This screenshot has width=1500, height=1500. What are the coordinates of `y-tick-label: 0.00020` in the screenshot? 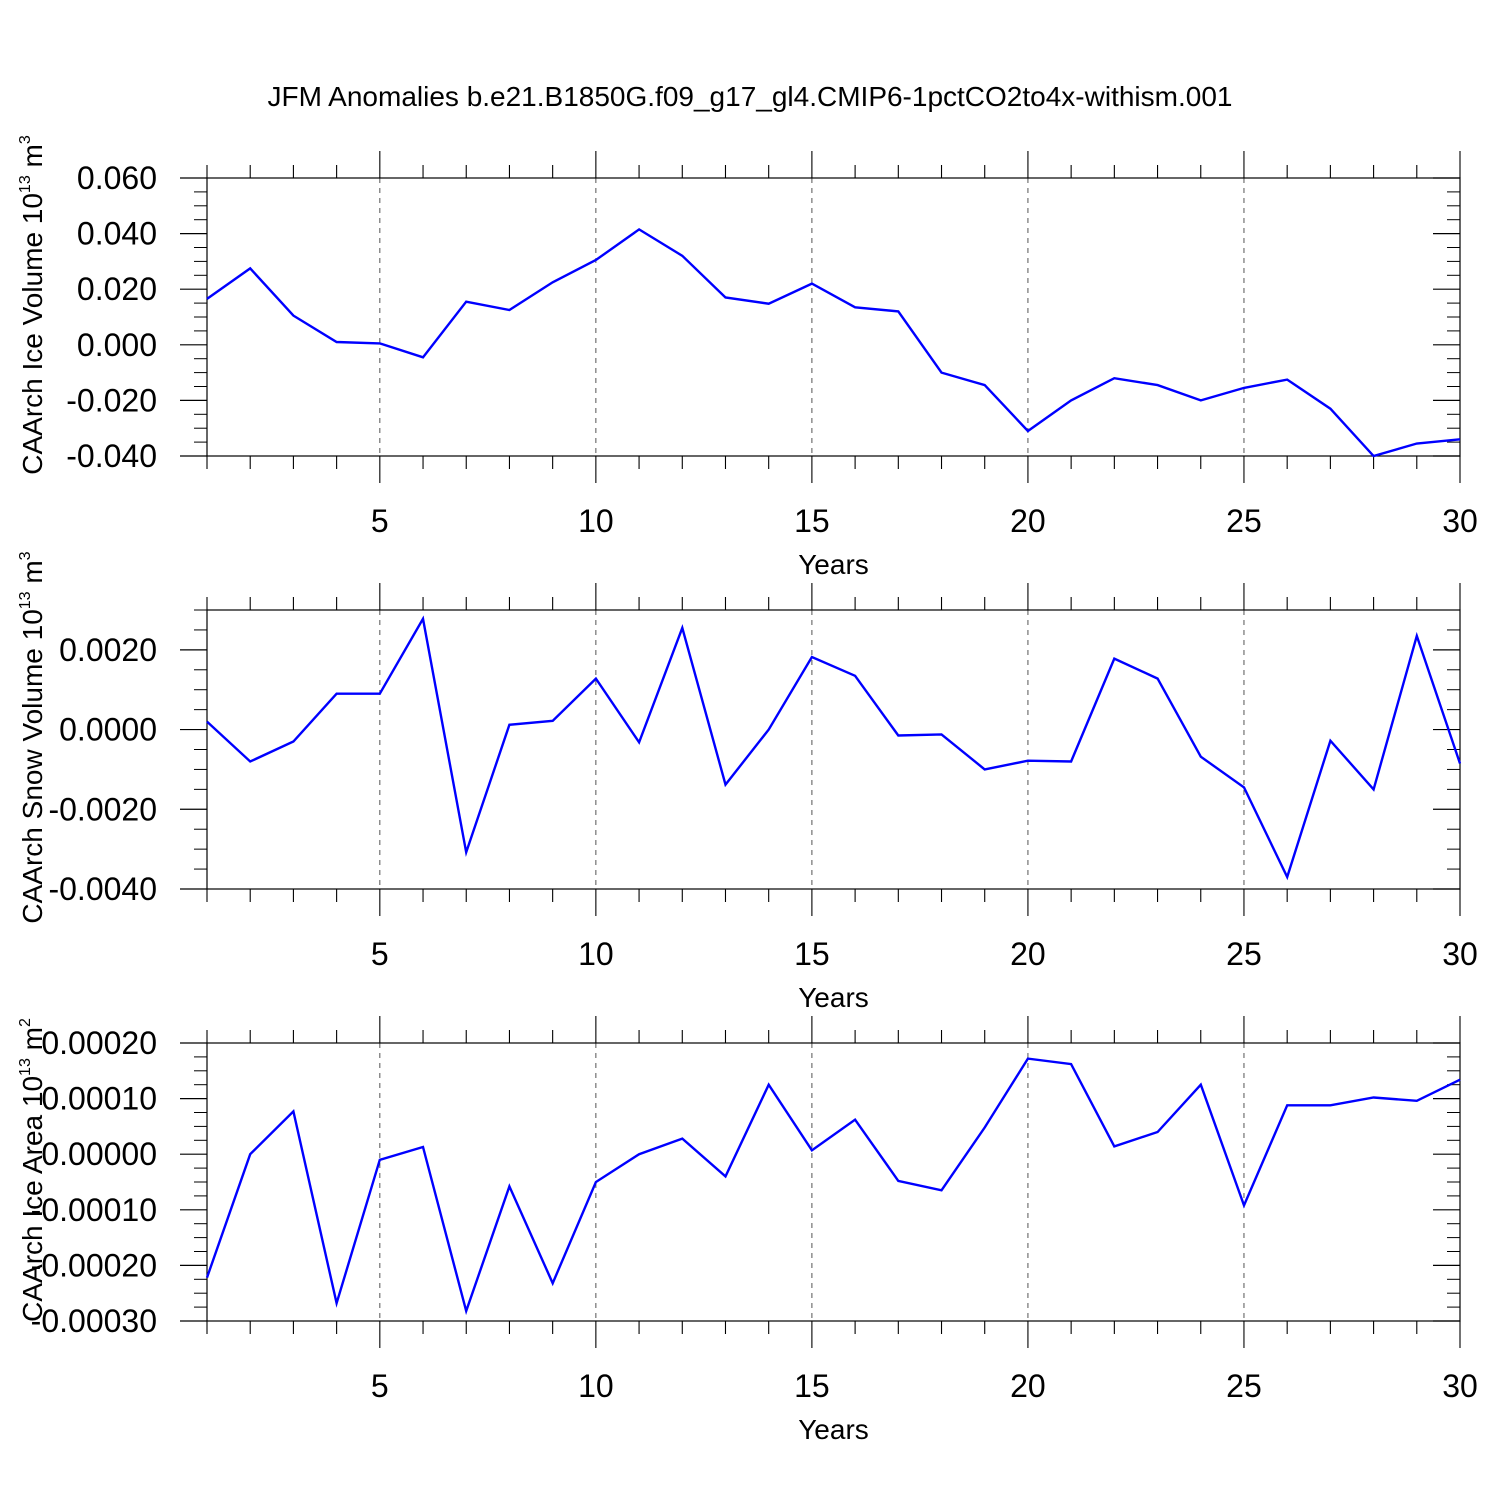 It's located at (99, 1043).